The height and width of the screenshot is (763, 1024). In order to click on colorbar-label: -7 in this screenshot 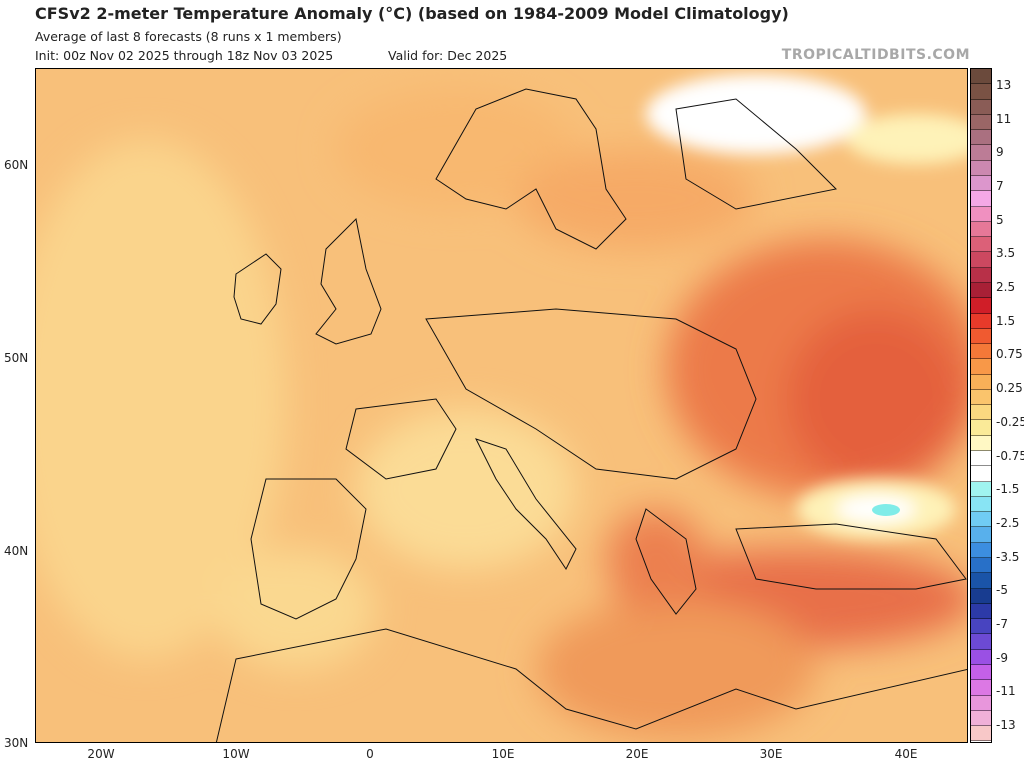, I will do `click(1002, 623)`.